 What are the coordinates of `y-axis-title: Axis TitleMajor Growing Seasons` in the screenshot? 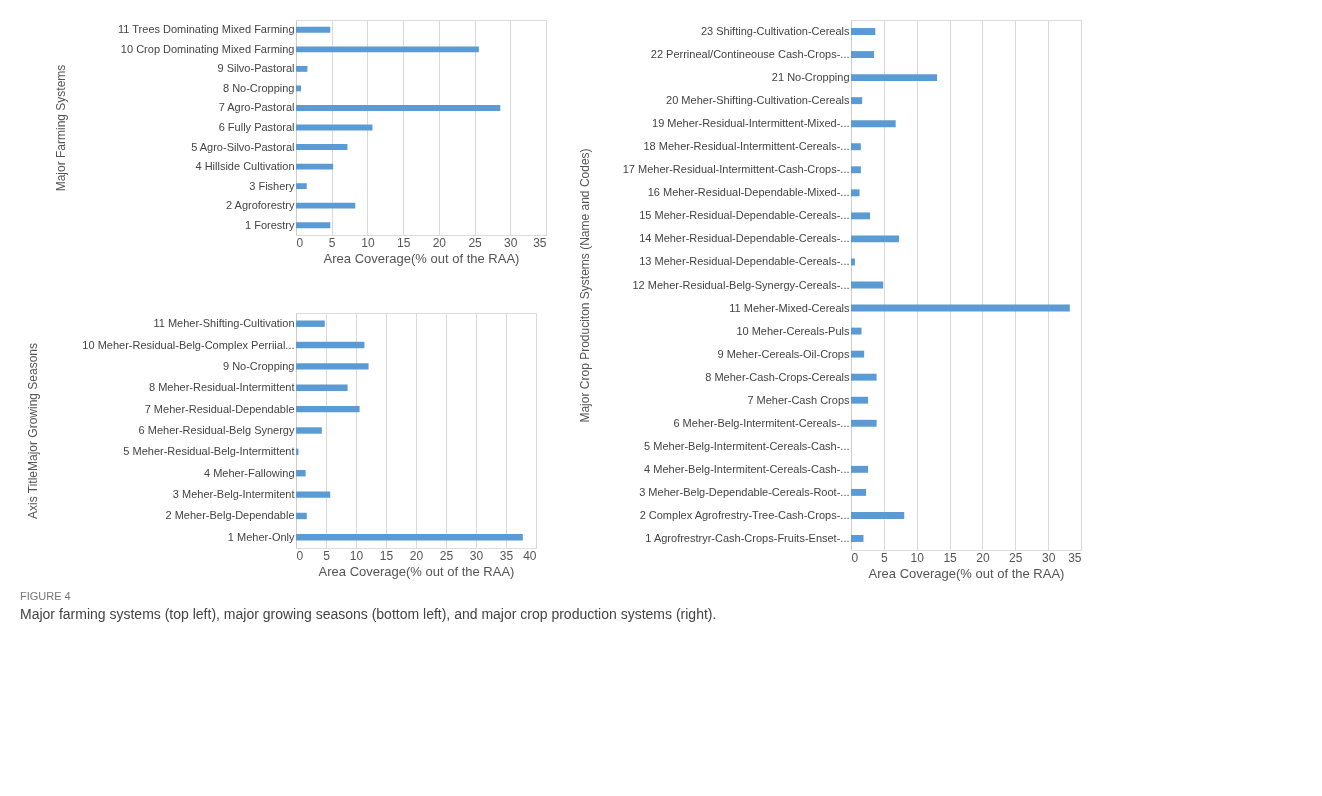 It's located at (32, 431).